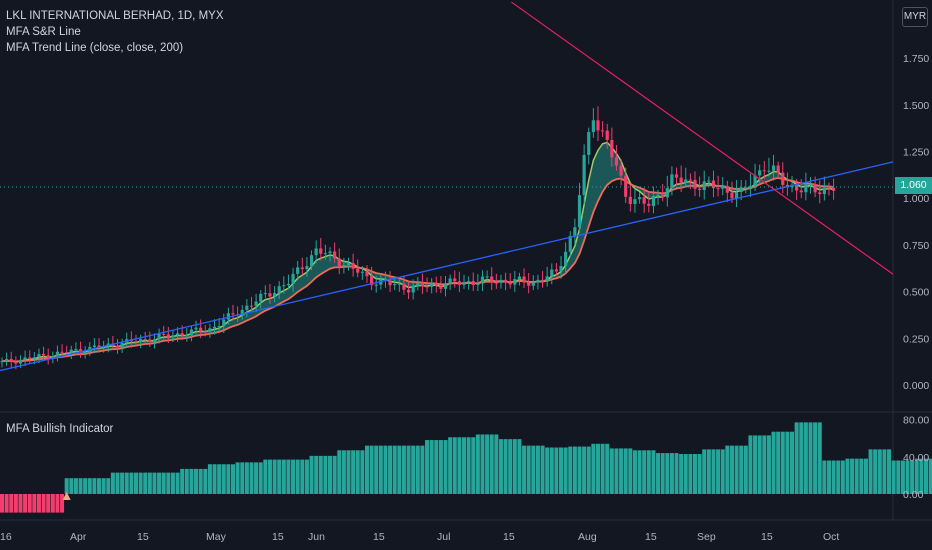 Image resolution: width=932 pixels, height=550 pixels. Describe the element at coordinates (916, 153) in the screenshot. I see `price-tick-label: 1.250` at that location.